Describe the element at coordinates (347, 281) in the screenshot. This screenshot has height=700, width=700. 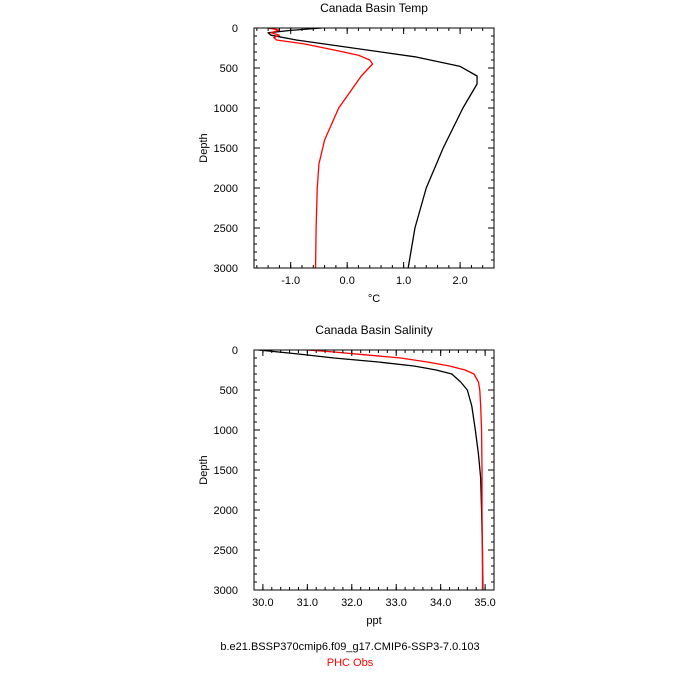
I see `x-tick-label: 0.0` at that location.